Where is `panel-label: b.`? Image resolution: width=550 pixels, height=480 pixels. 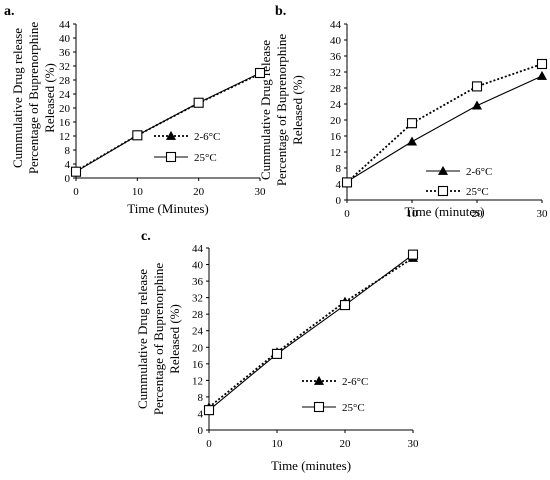 panel-label: b. is located at coordinates (280, 11).